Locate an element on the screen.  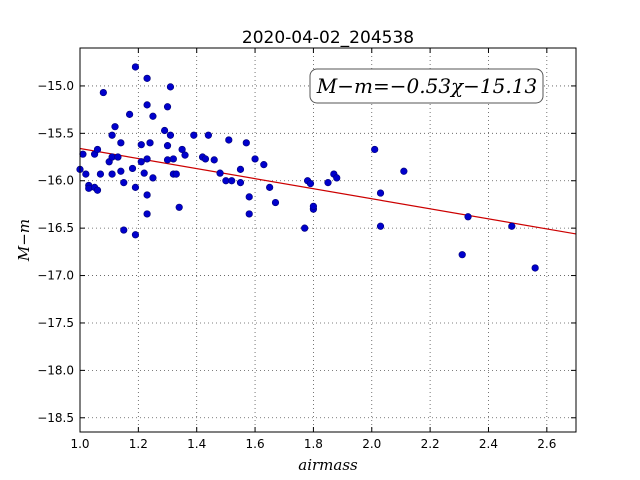
x-tick-label: 2.2 is located at coordinates (430, 444).